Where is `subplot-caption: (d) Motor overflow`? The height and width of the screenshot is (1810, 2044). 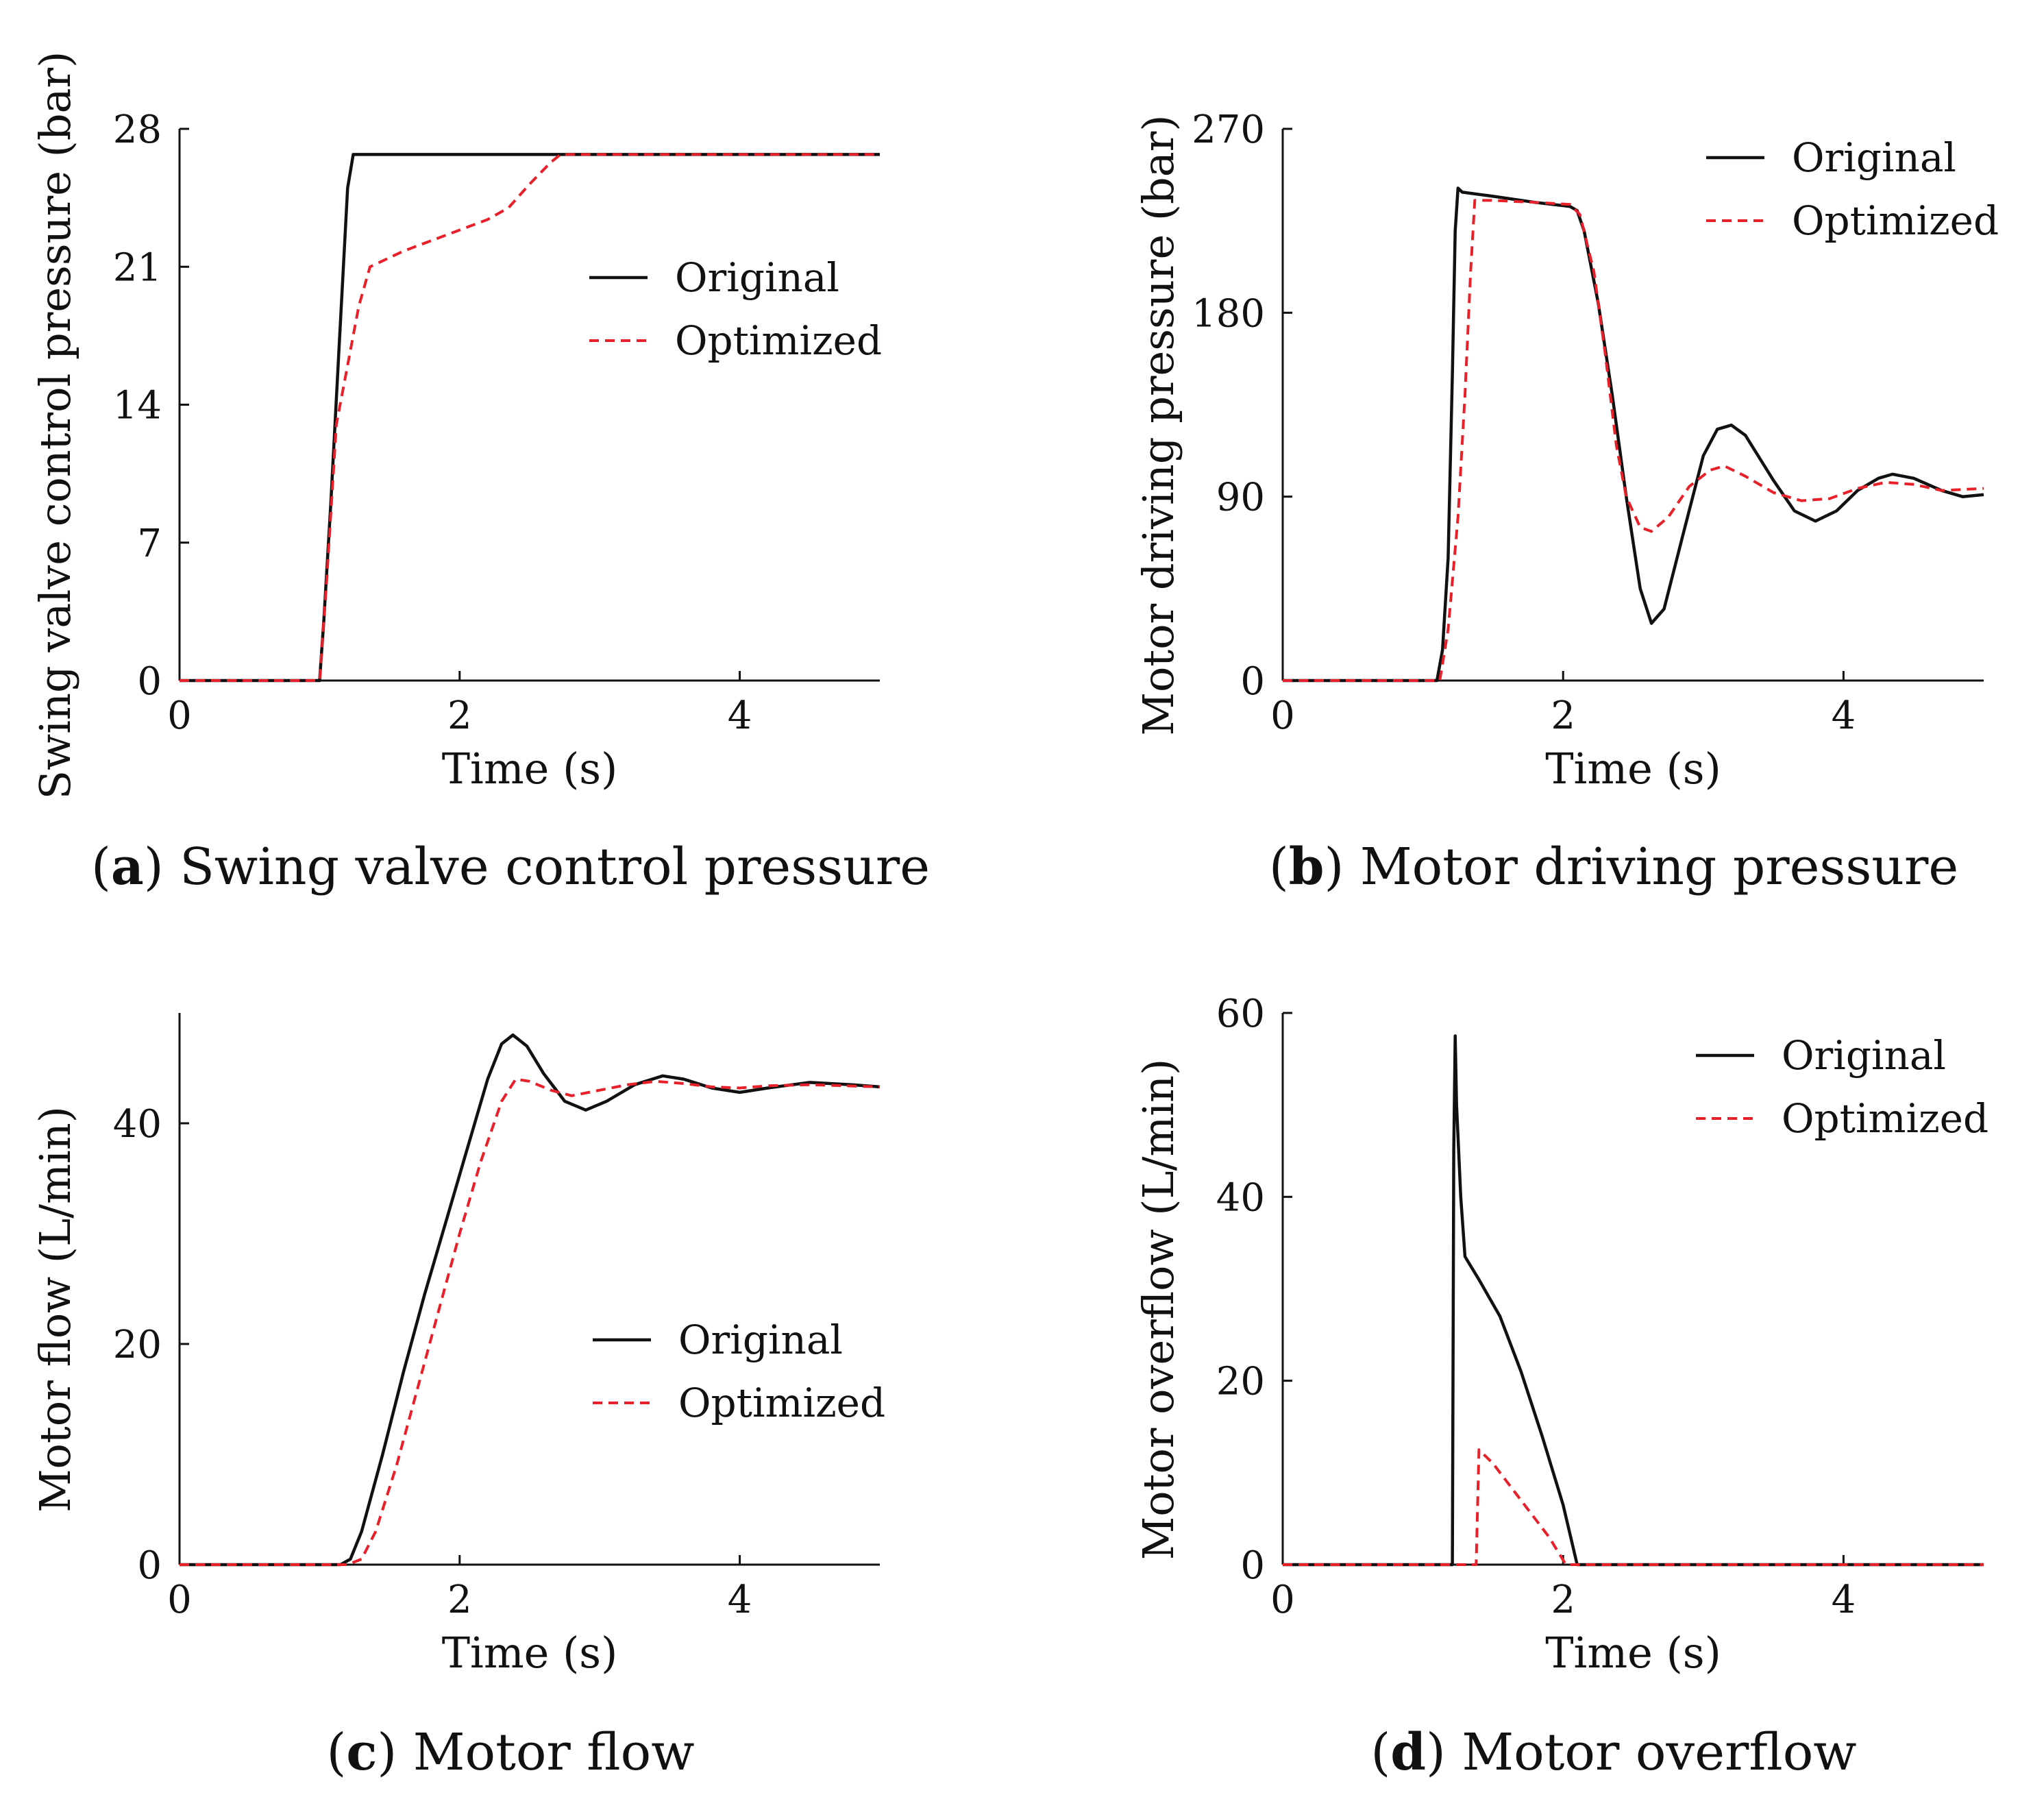
subplot-caption: (d) Motor overflow is located at coordinates (1613, 1752).